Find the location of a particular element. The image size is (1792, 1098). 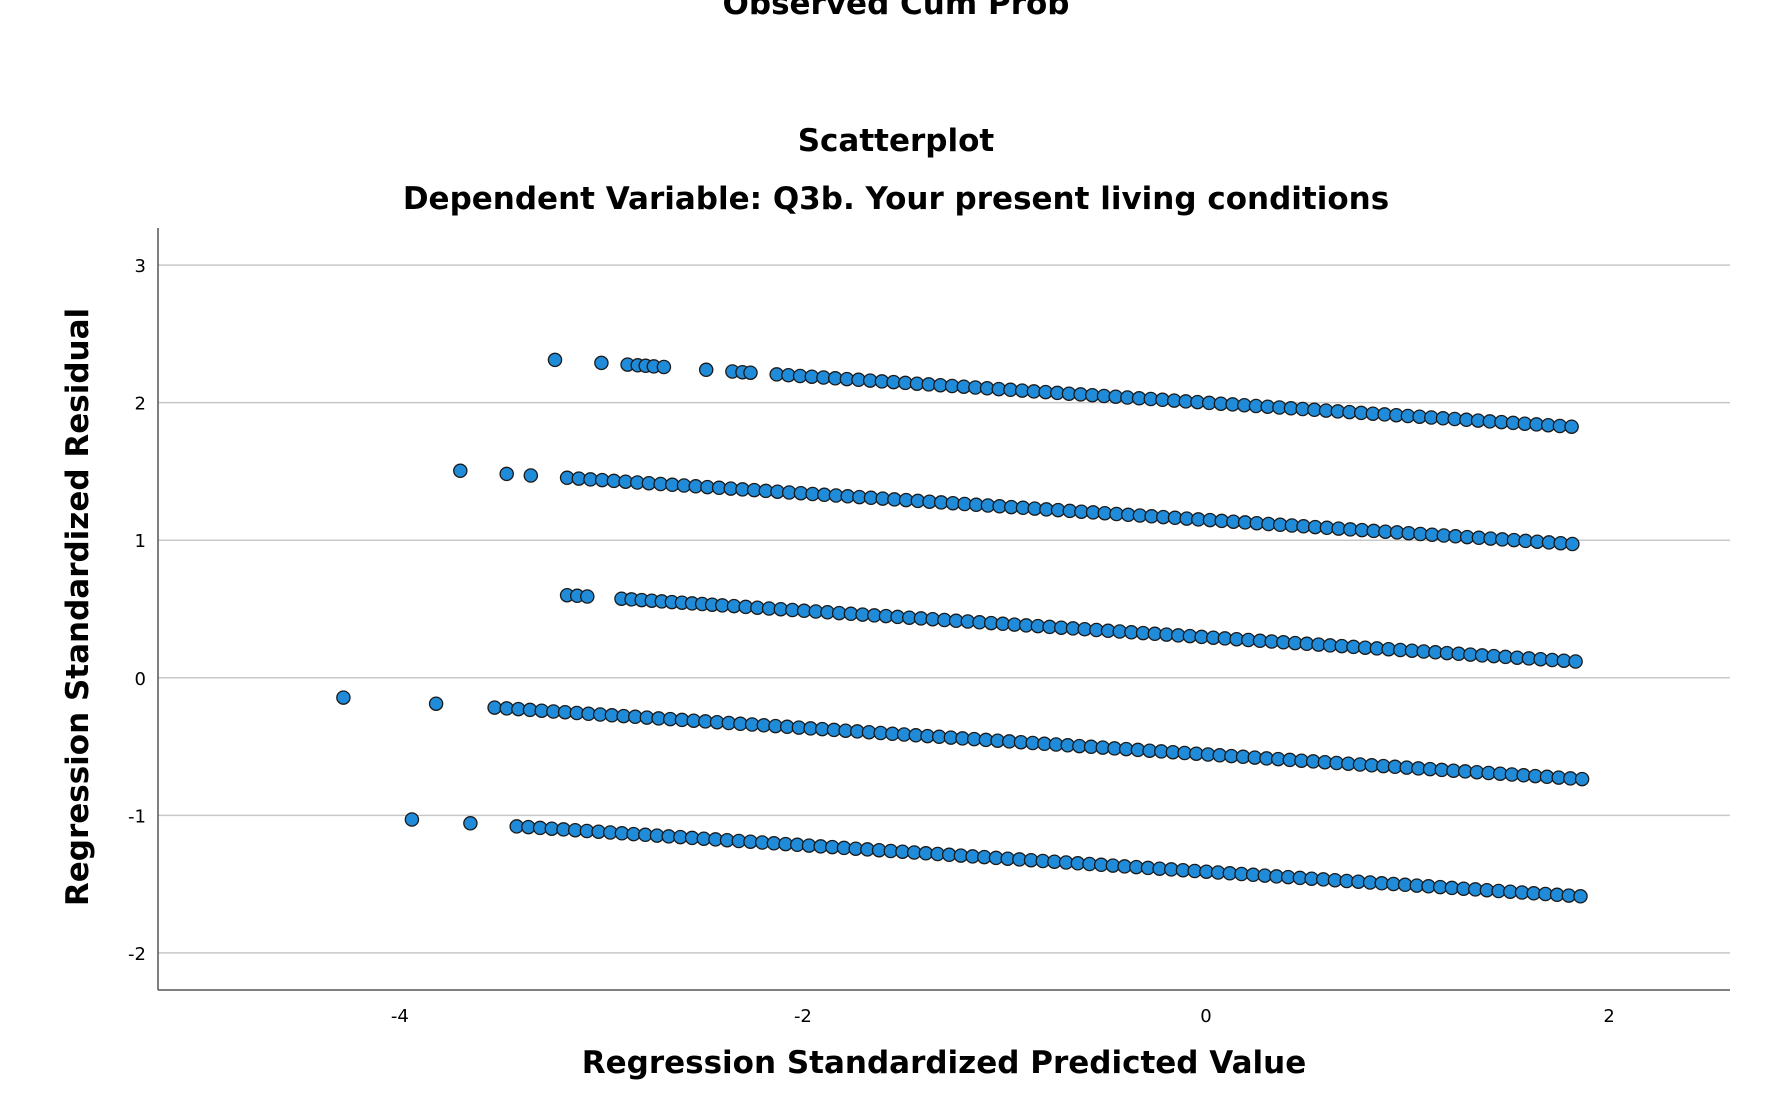

y-tick-label: -2 is located at coordinates (137, 954).